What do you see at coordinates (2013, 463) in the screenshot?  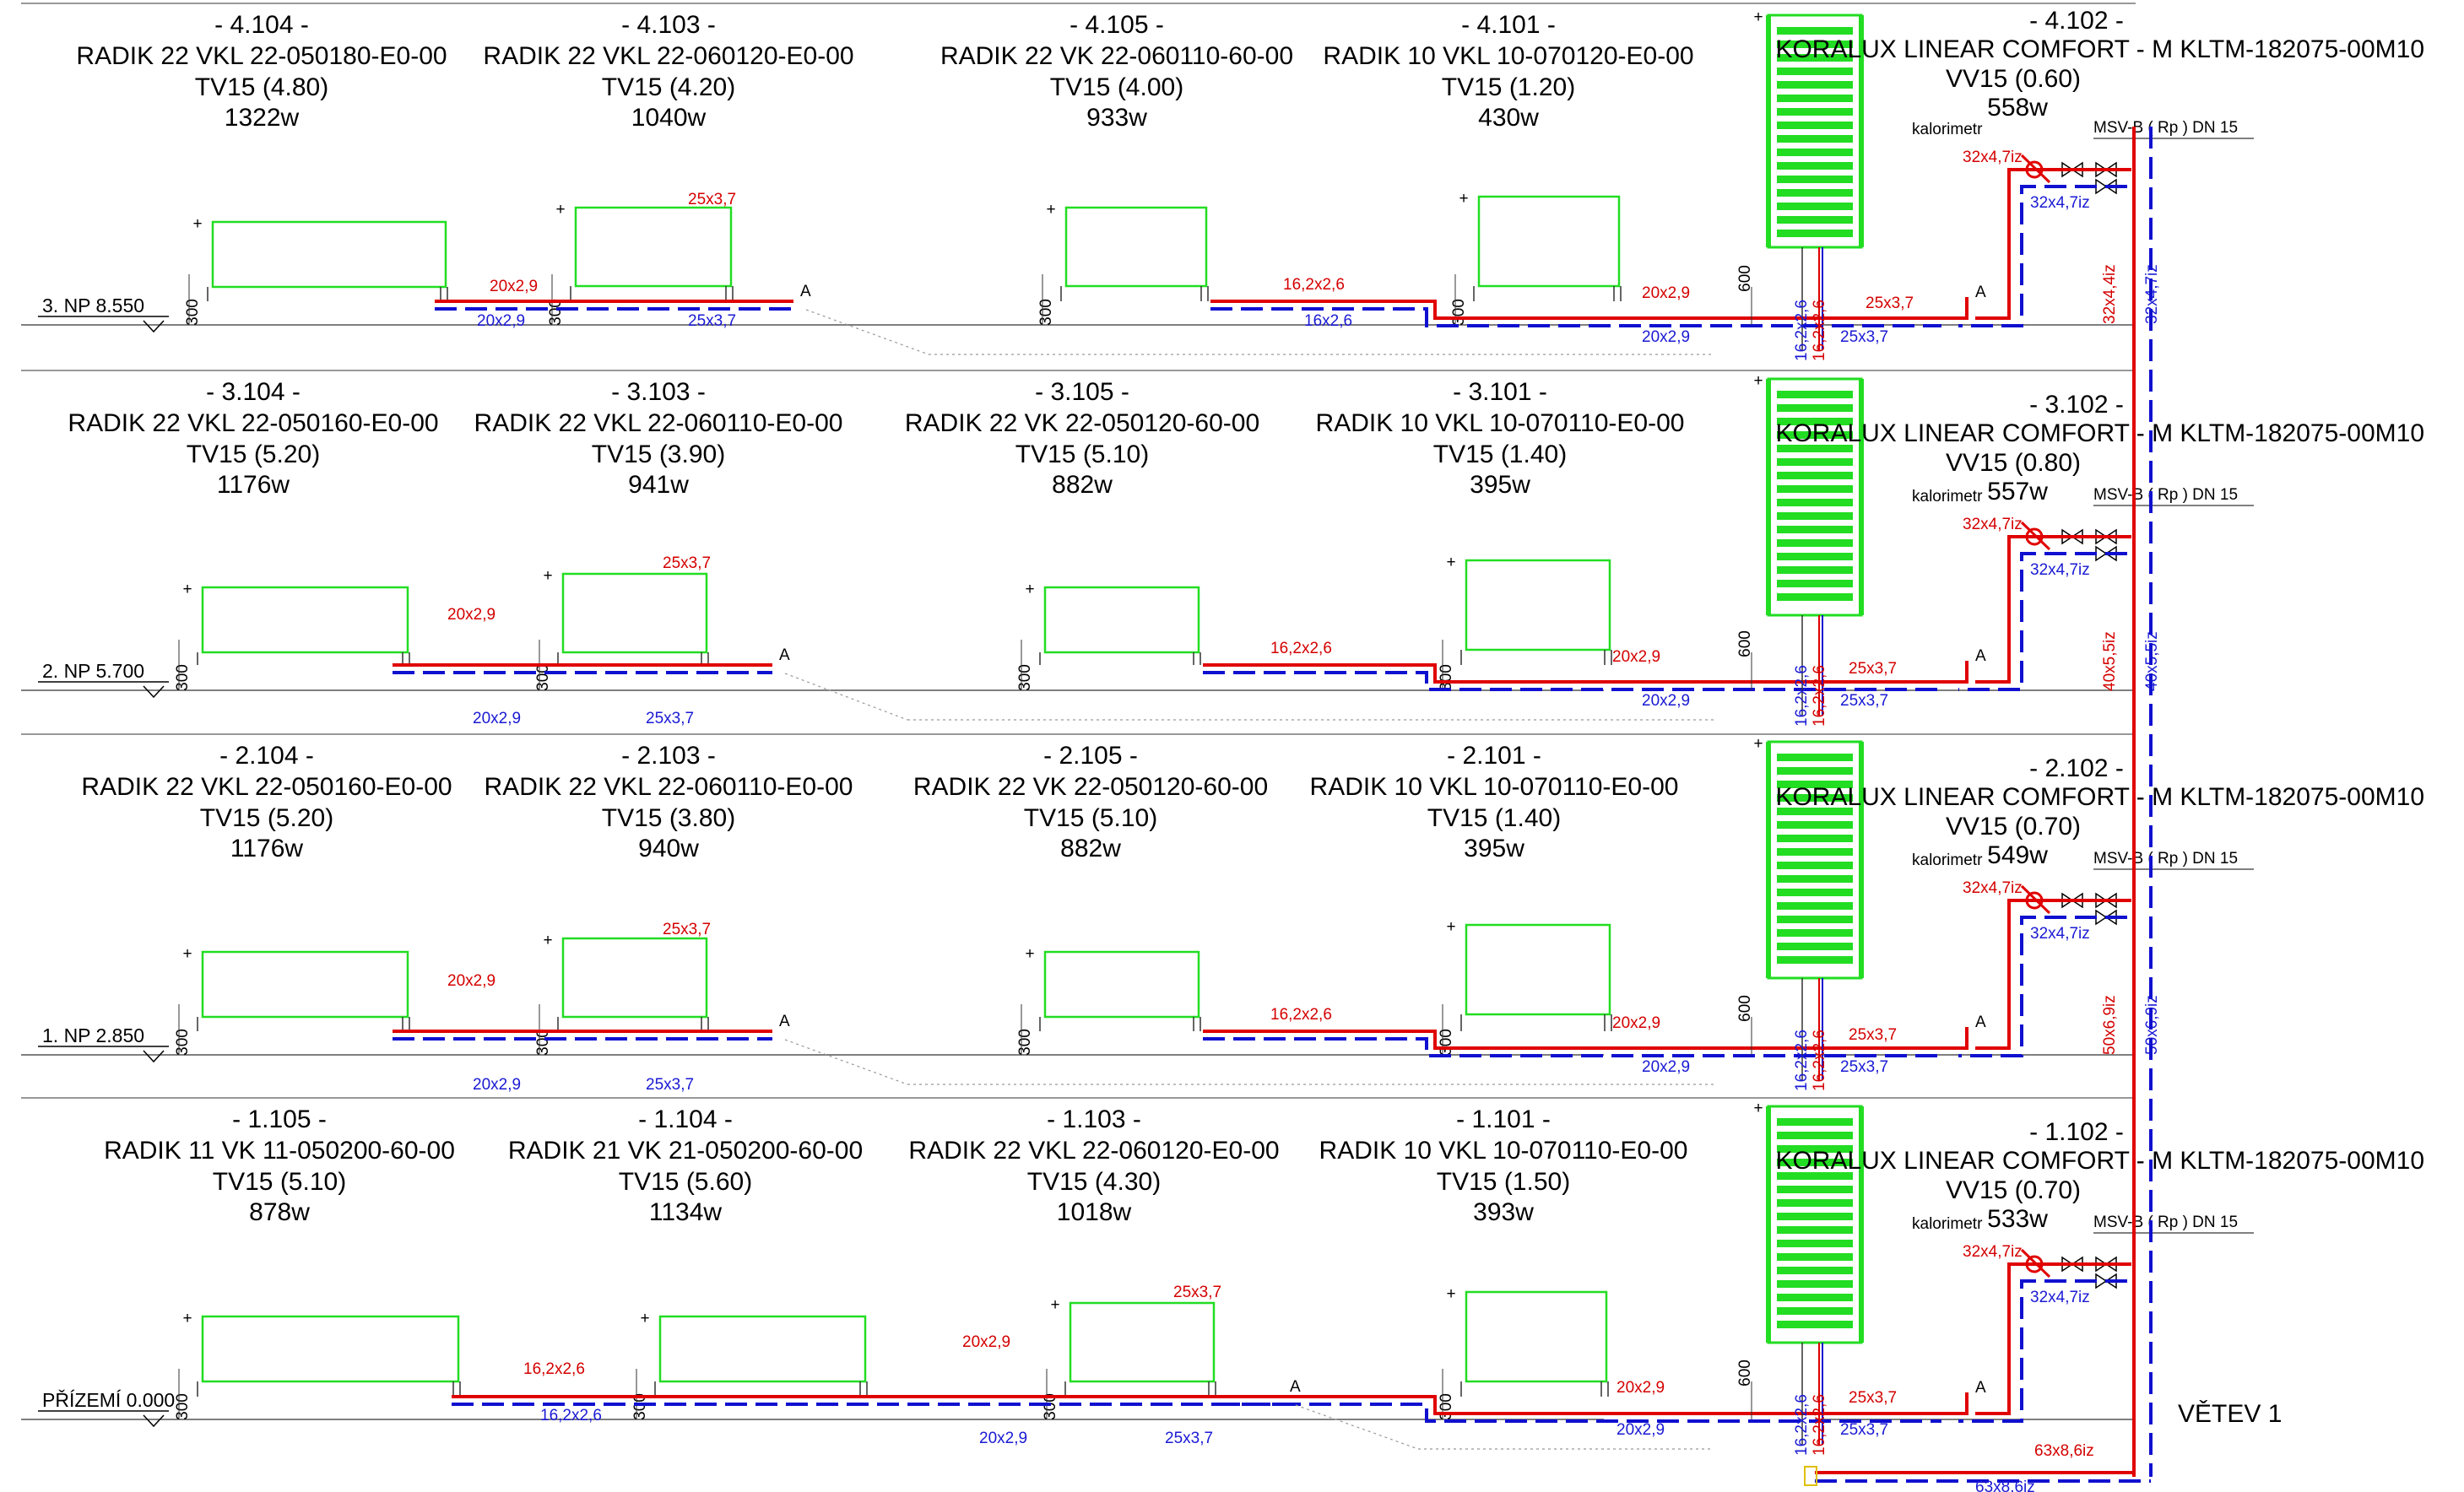 I see `bath-valve: VV15 (0.80)` at bounding box center [2013, 463].